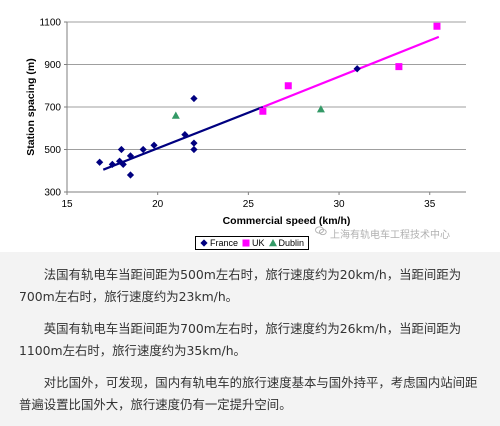 This screenshot has width=500, height=426. What do you see at coordinates (351, 72) in the screenshot?
I see `trendline-uk` at bounding box center [351, 72].